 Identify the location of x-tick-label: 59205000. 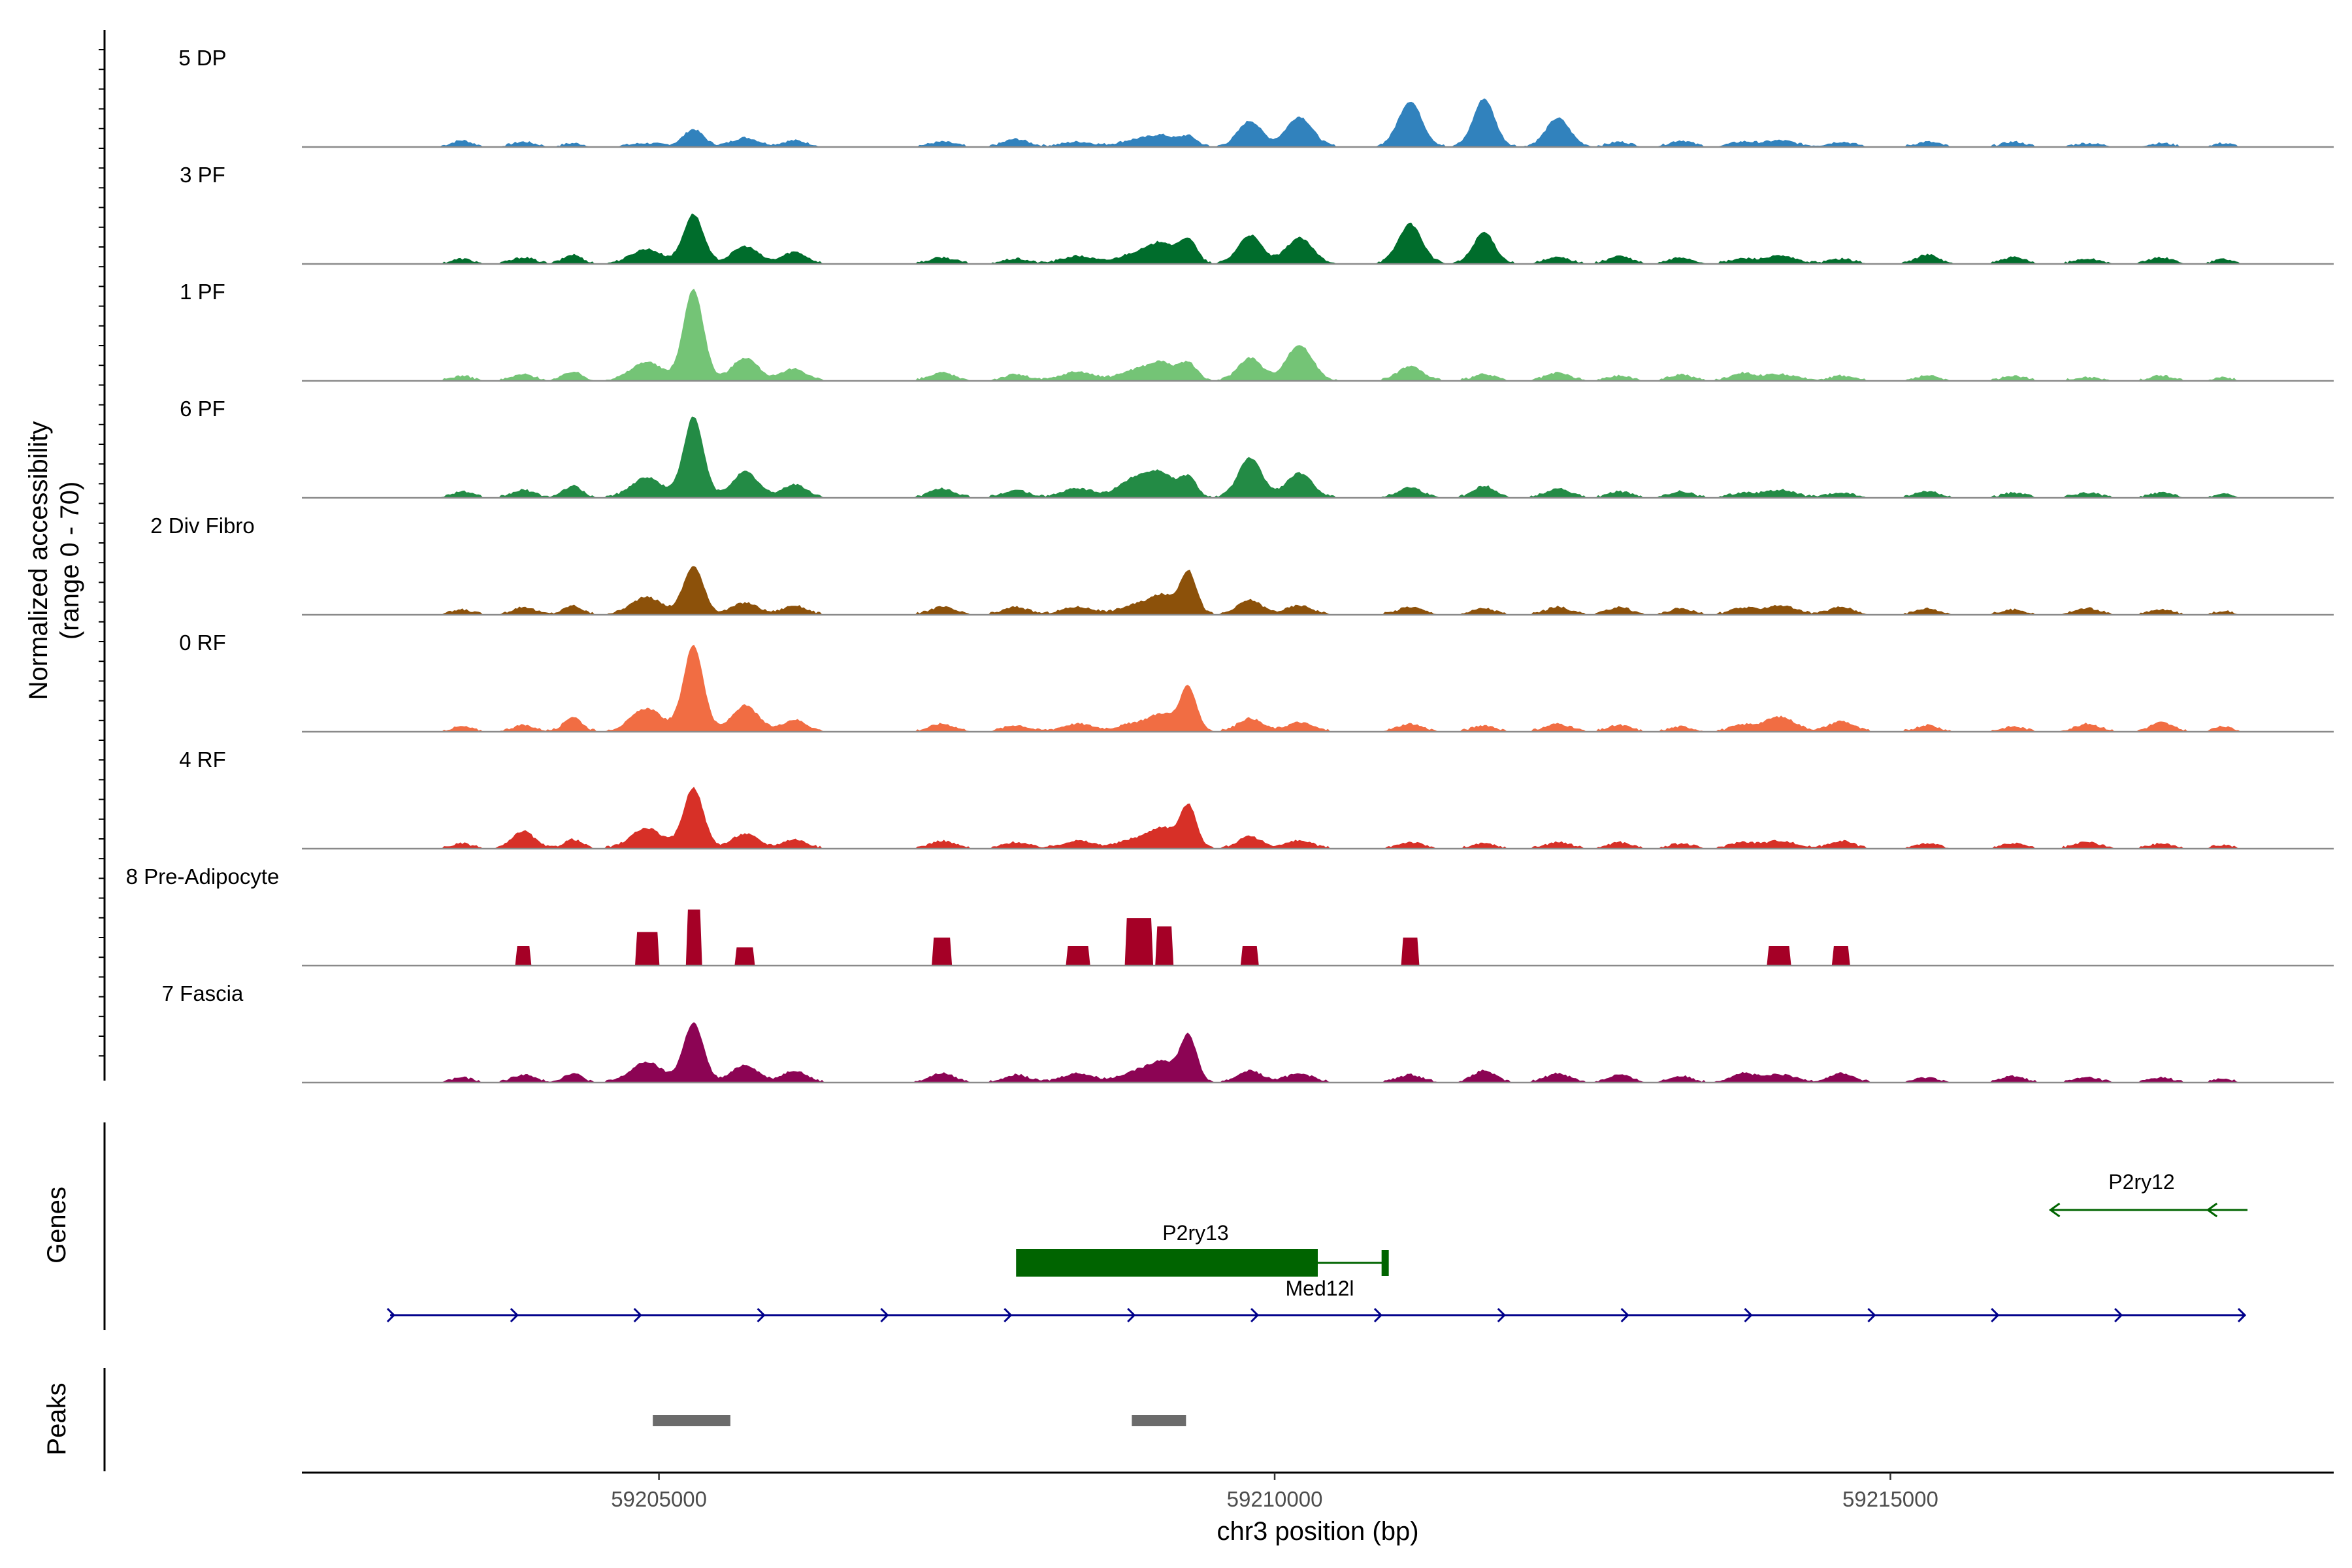
(659, 1499).